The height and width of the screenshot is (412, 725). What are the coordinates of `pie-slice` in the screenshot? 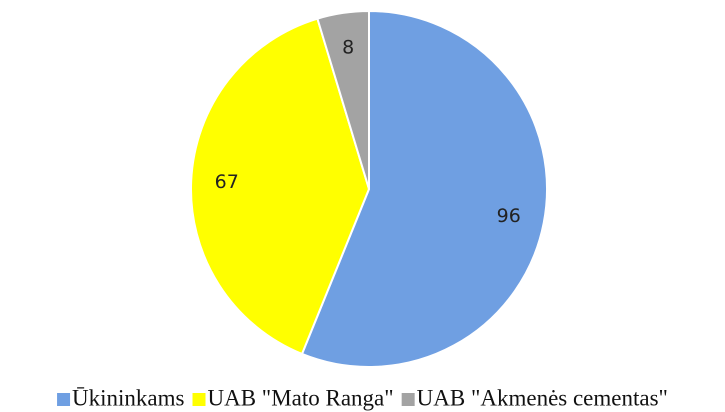 It's located at (343, 99).